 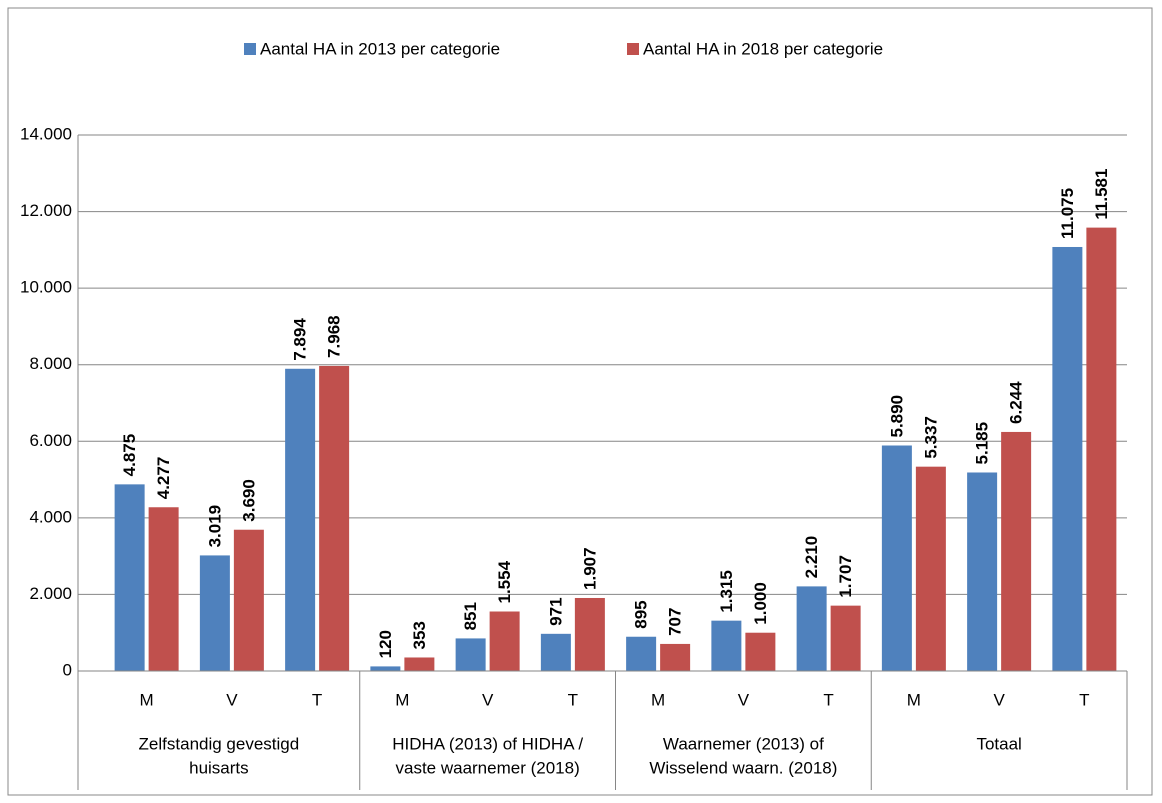 What do you see at coordinates (896, 416) in the screenshot?
I see `value-label: 5.890` at bounding box center [896, 416].